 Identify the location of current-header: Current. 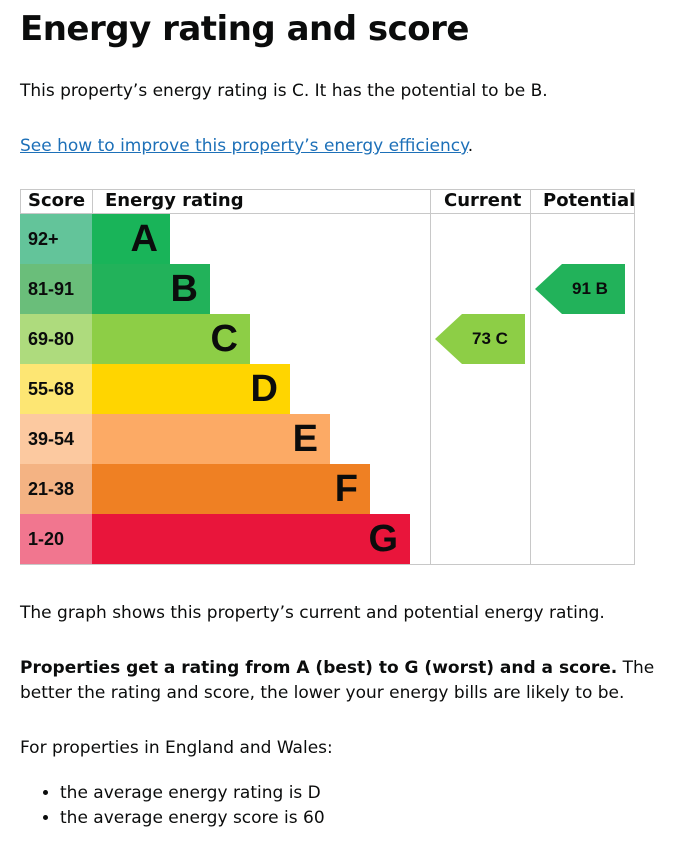
(483, 200).